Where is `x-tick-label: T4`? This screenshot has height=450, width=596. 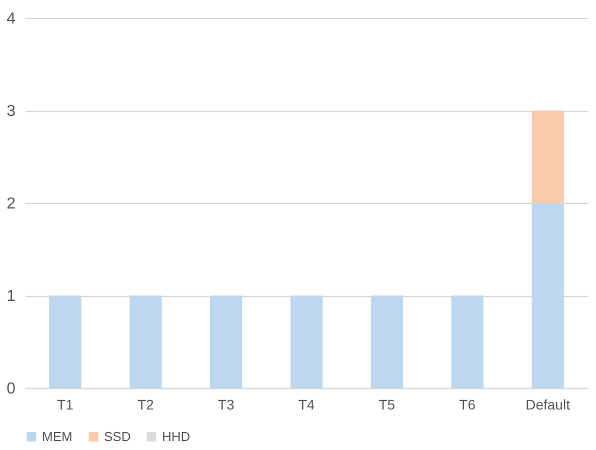
x-tick-label: T4 is located at coordinates (306, 404).